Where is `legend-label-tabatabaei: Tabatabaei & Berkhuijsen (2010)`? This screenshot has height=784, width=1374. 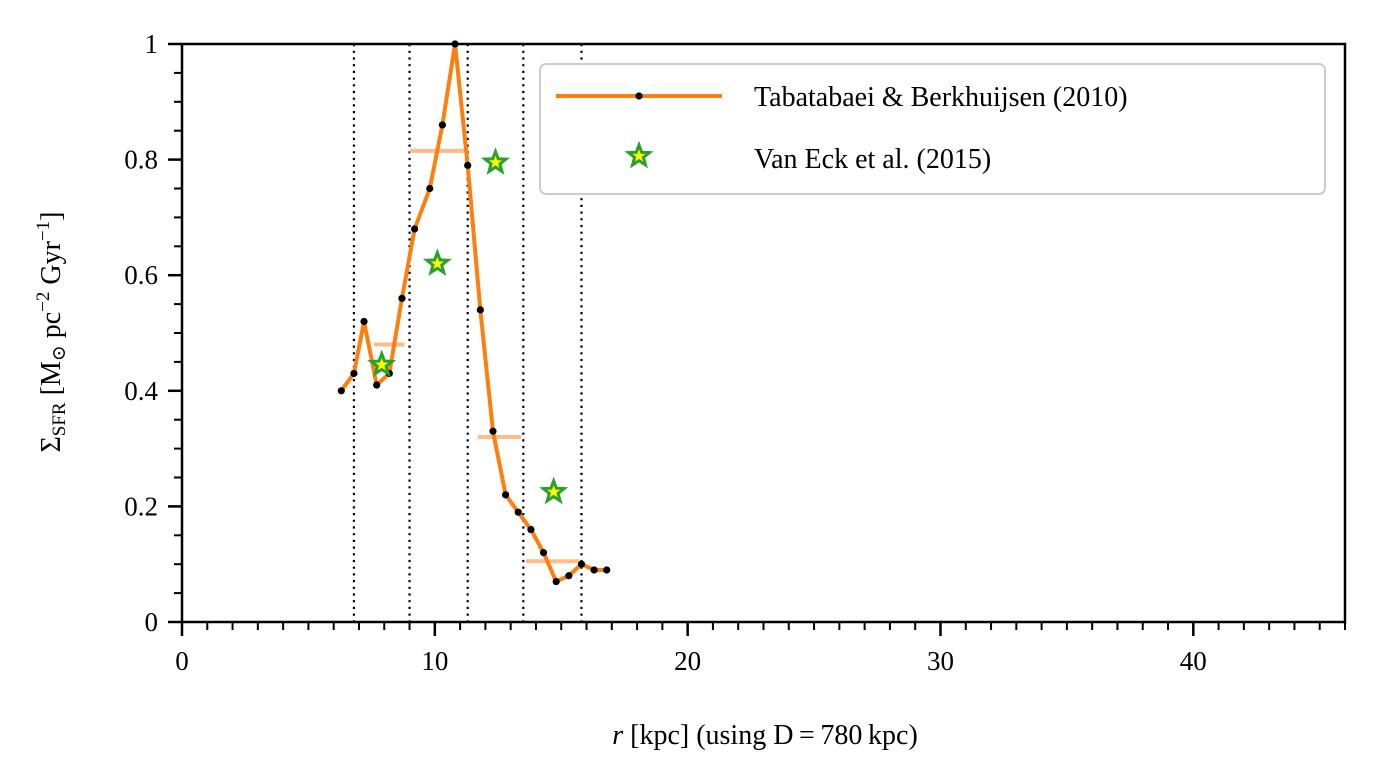
legend-label-tabatabaei: Tabatabaei & Berkhuijsen (2010) is located at coordinates (941, 97).